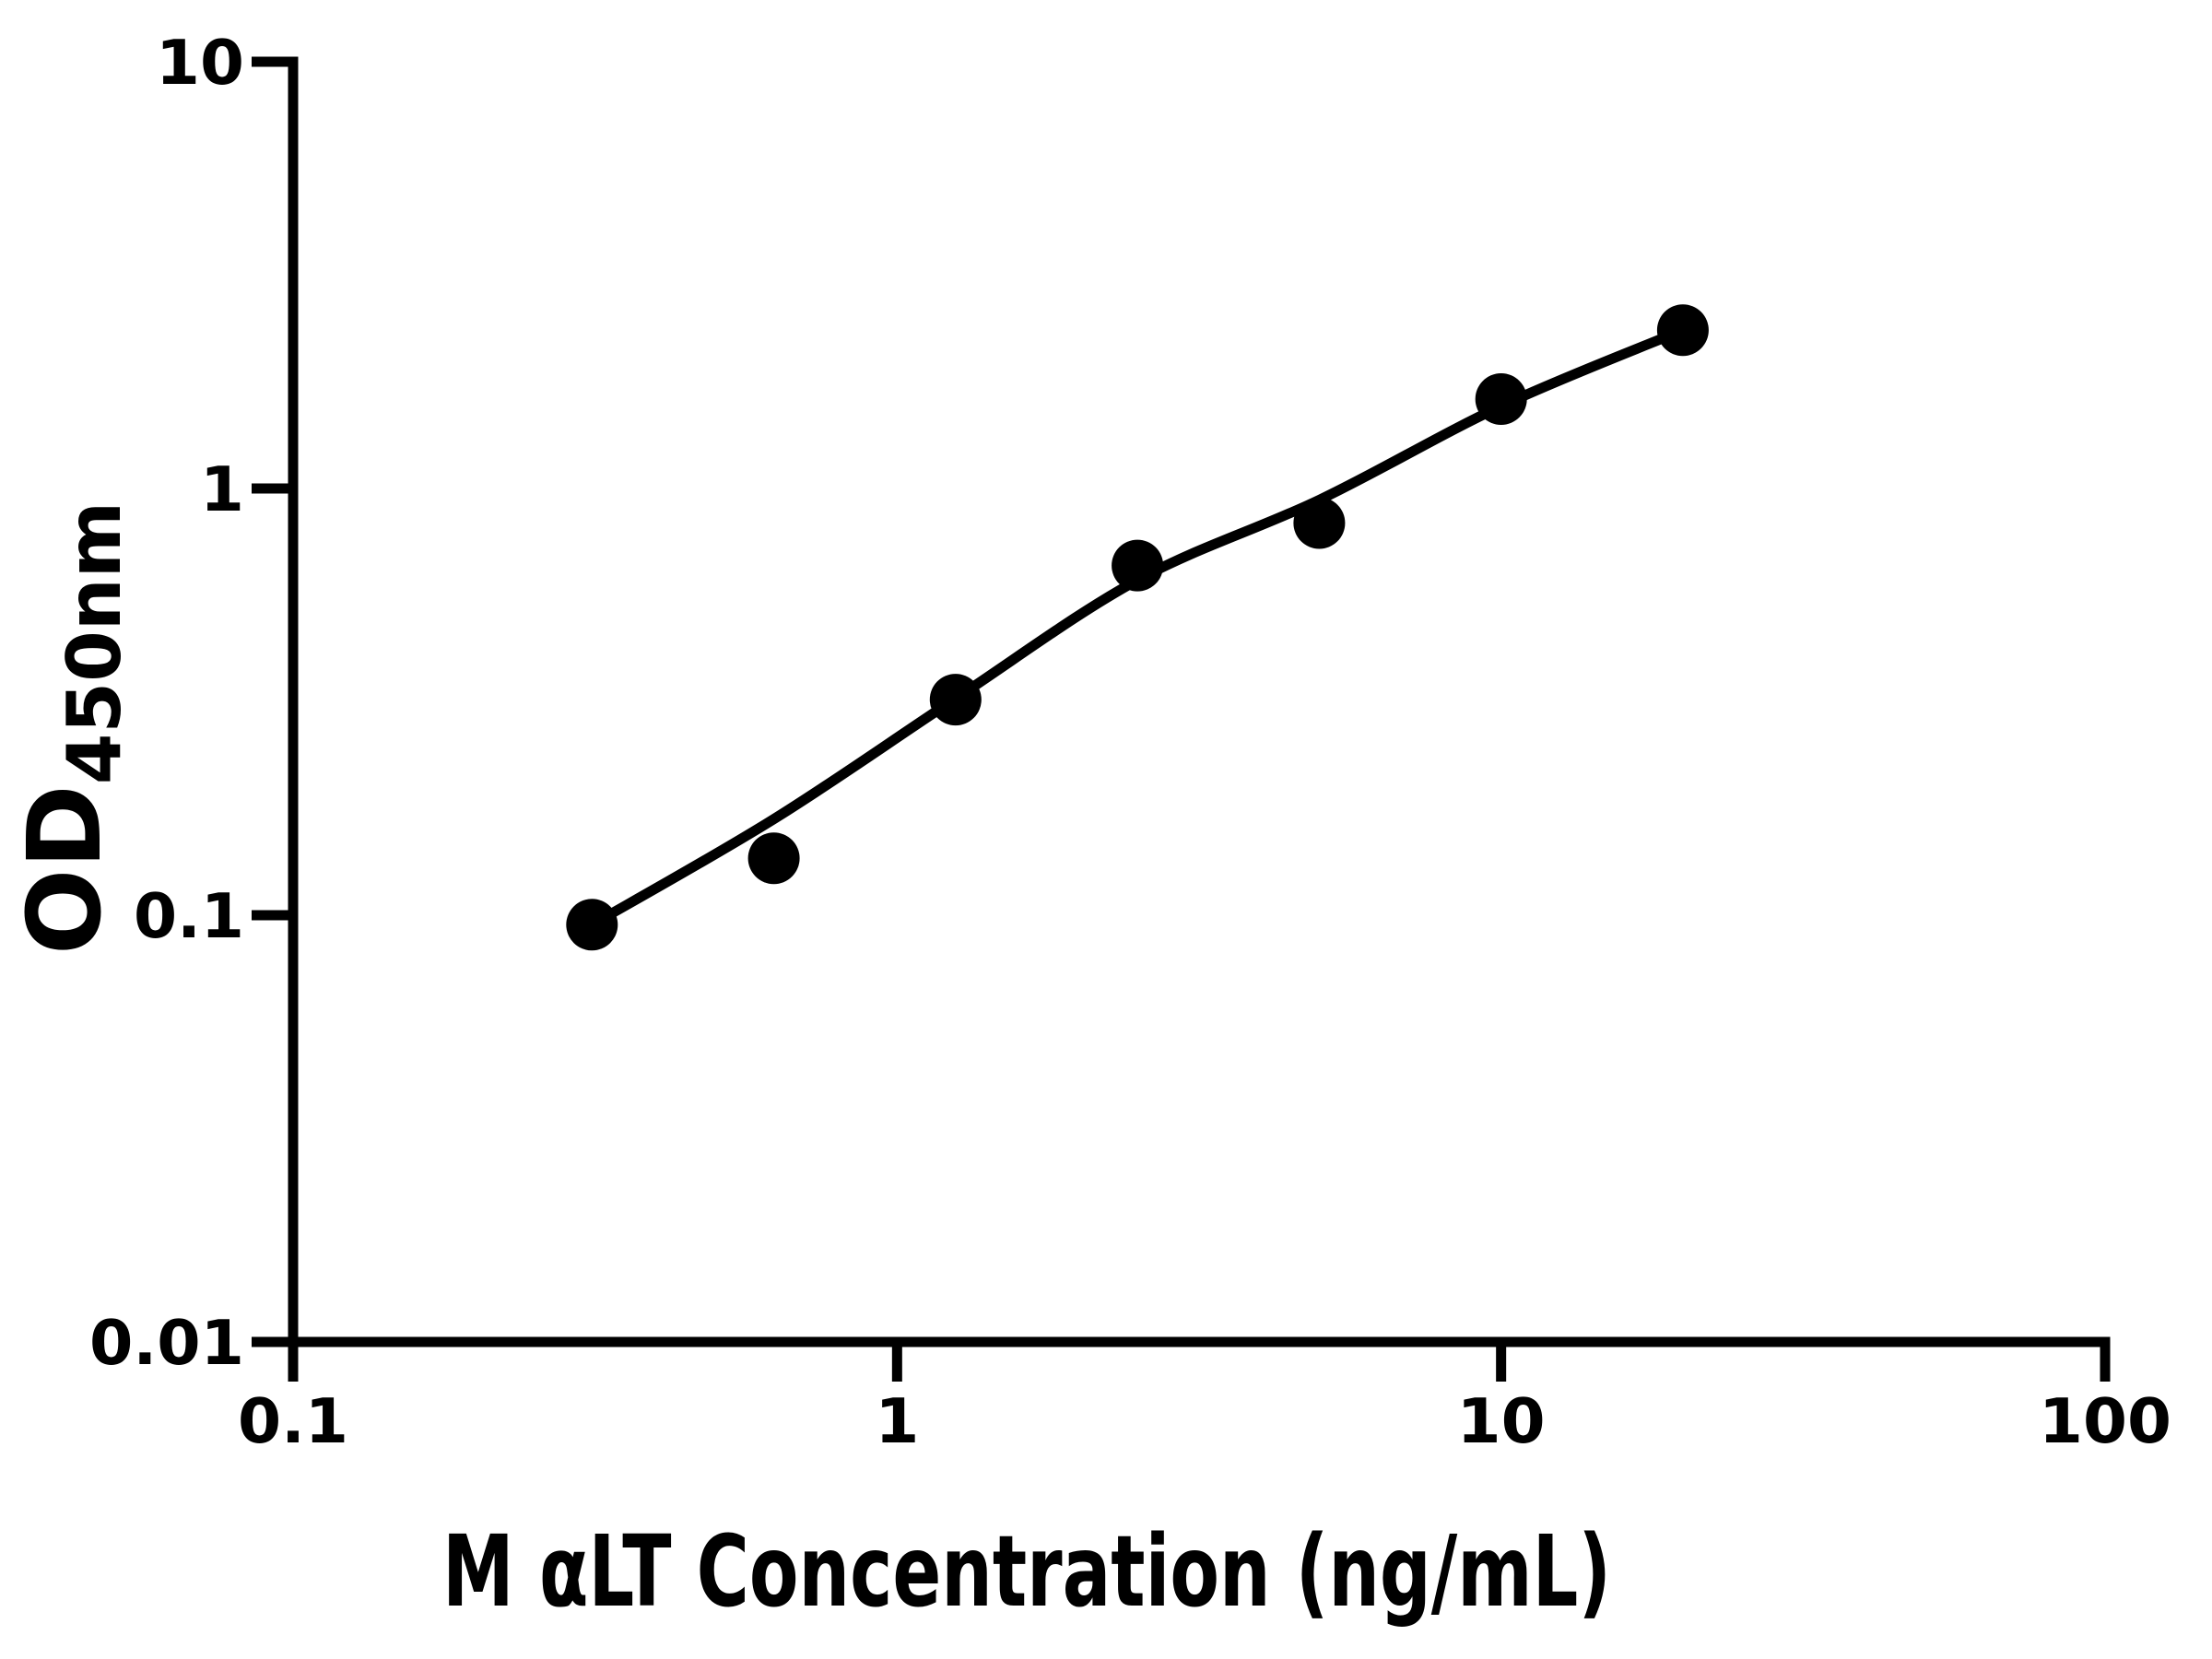  What do you see at coordinates (897, 1421) in the screenshot?
I see `x-tick-label: 1` at bounding box center [897, 1421].